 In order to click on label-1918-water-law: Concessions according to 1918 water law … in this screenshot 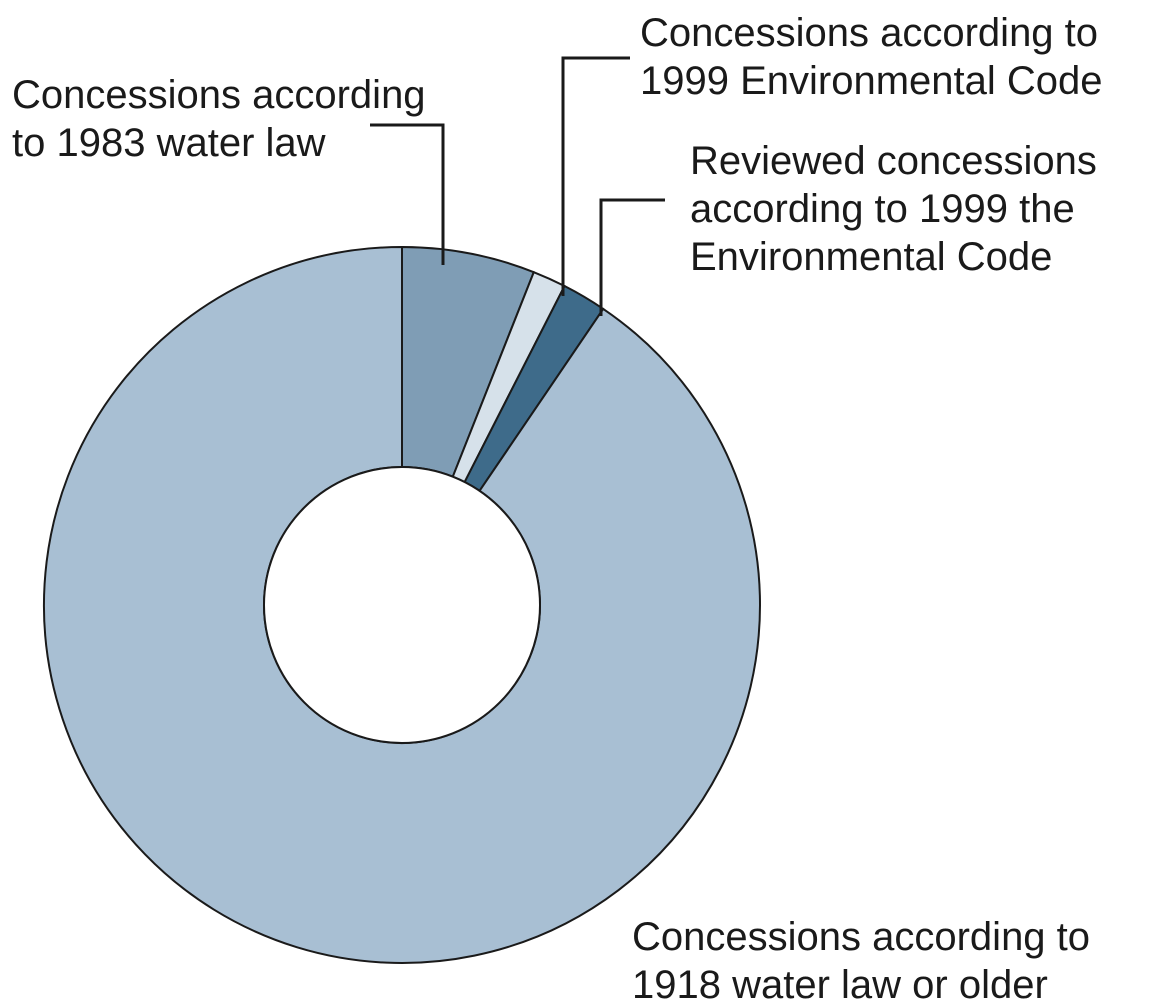, I will do `click(866, 961)`.